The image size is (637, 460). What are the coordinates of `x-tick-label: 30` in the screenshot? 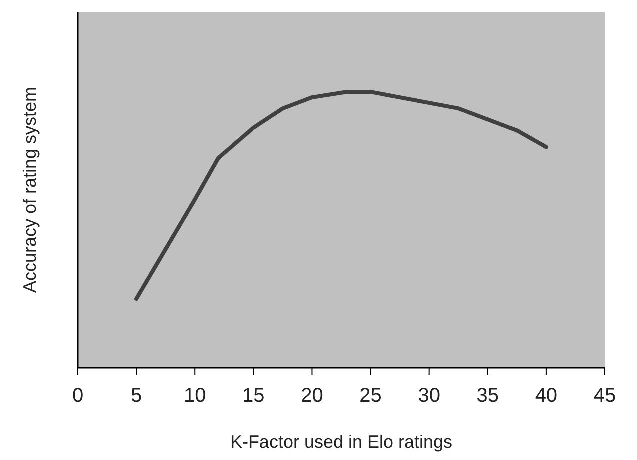 It's located at (429, 396).